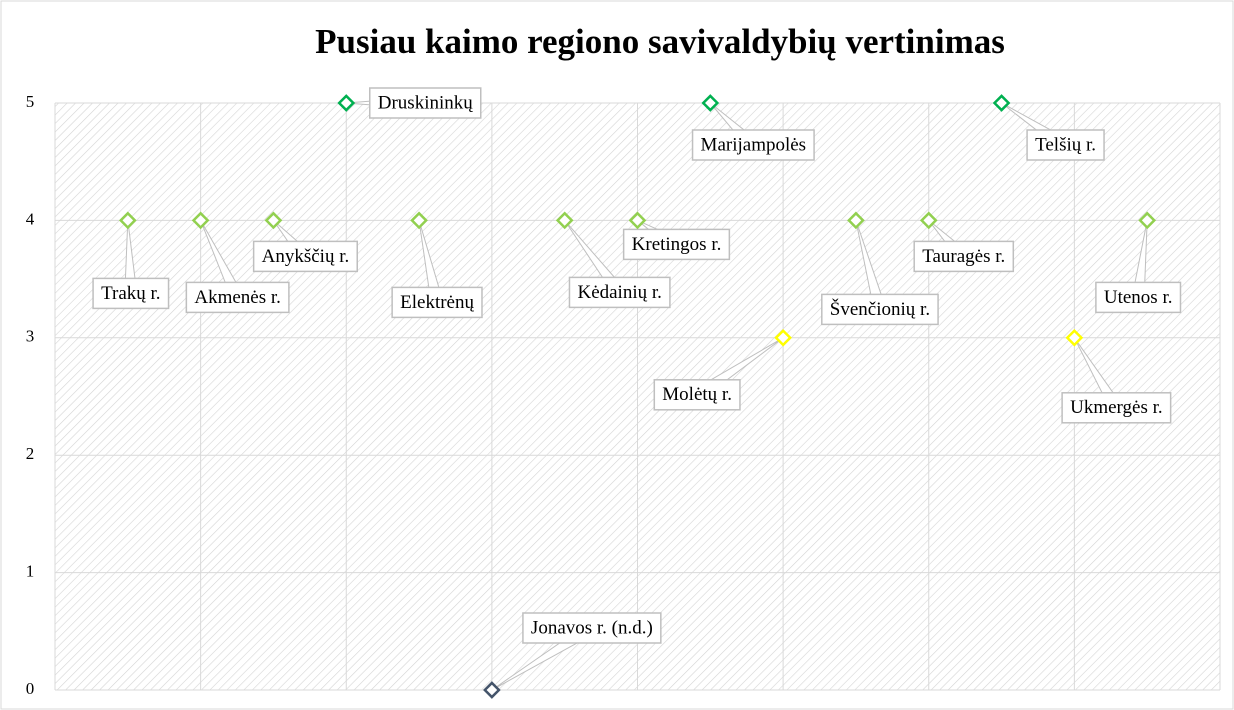 Image resolution: width=1234 pixels, height=710 pixels. What do you see at coordinates (1116, 380) in the screenshot?
I see `data-label: Ukmergės r.` at bounding box center [1116, 380].